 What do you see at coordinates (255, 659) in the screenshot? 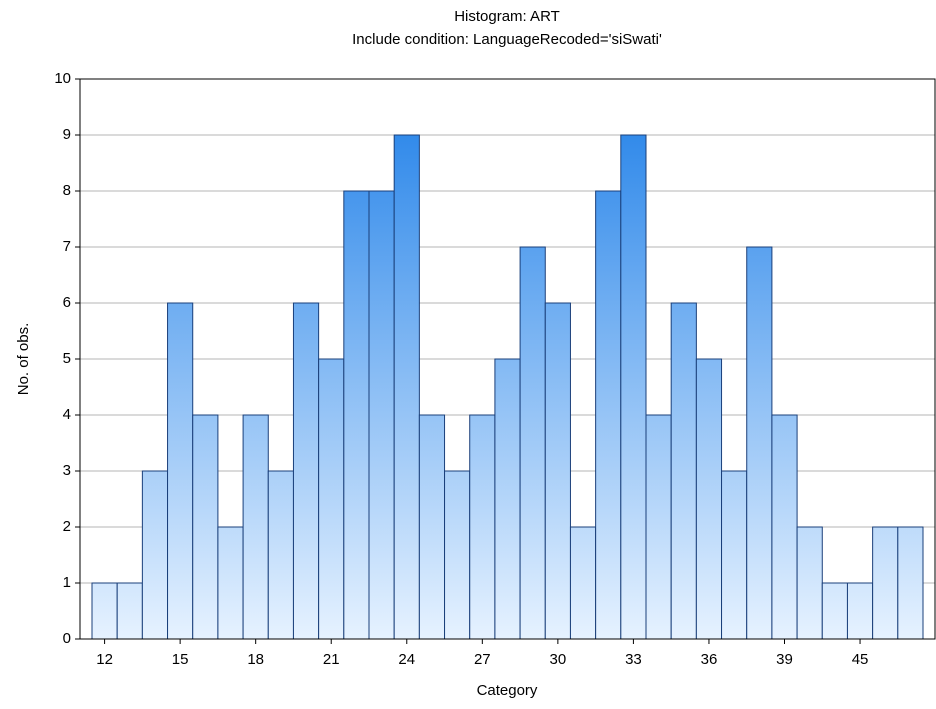
I see `x-tick-label: 18` at bounding box center [255, 659].